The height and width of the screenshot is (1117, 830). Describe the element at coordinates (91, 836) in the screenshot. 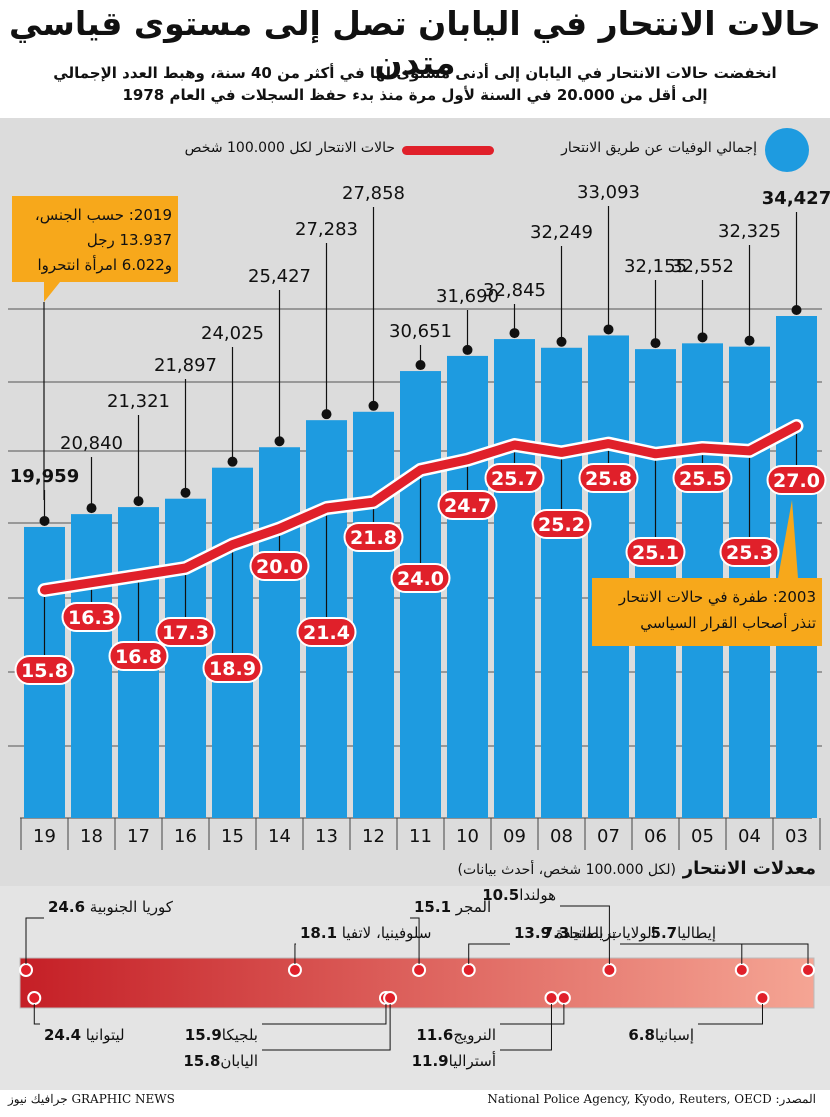

I see `x-tick-label: 18` at that location.